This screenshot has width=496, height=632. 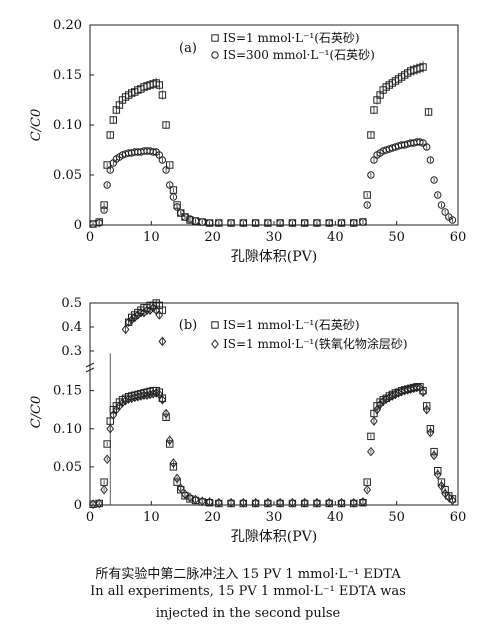 I want to click on panel-label: (a), so click(x=188, y=48).